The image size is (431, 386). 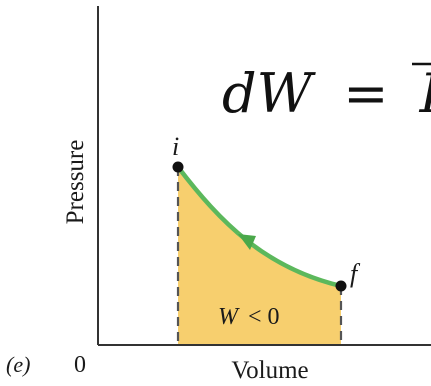 I want to click on origin-label: 0, so click(x=80, y=365).